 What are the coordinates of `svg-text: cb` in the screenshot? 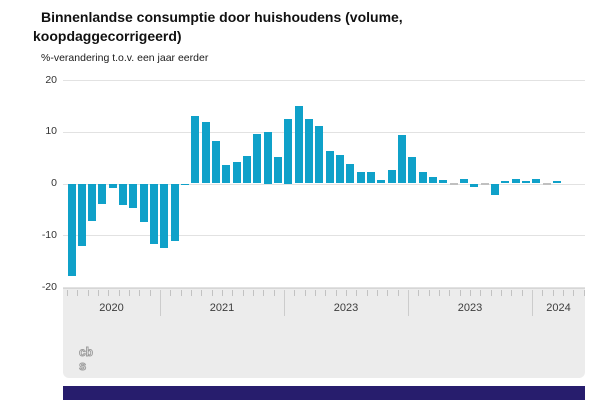 It's located at (86, 352).